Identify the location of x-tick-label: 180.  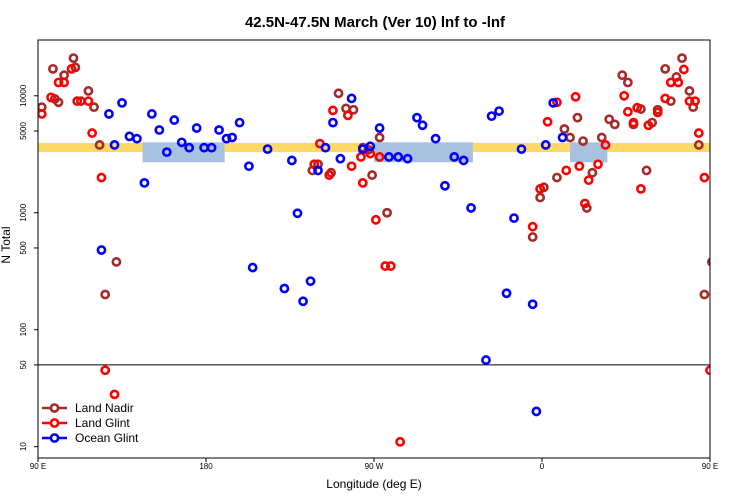
(206, 466).